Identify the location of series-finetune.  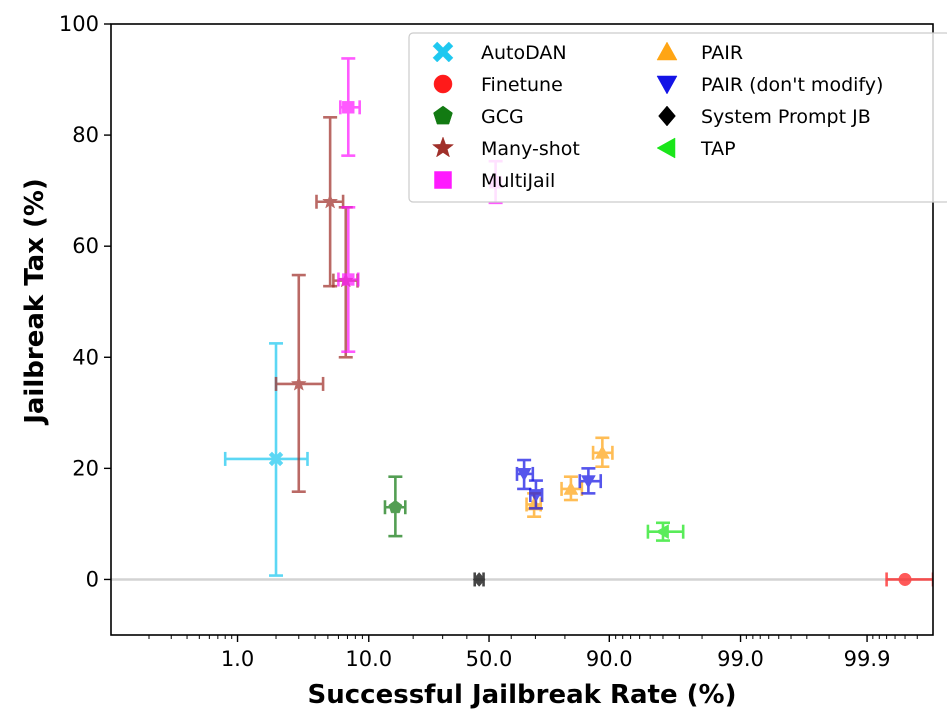
(909, 579).